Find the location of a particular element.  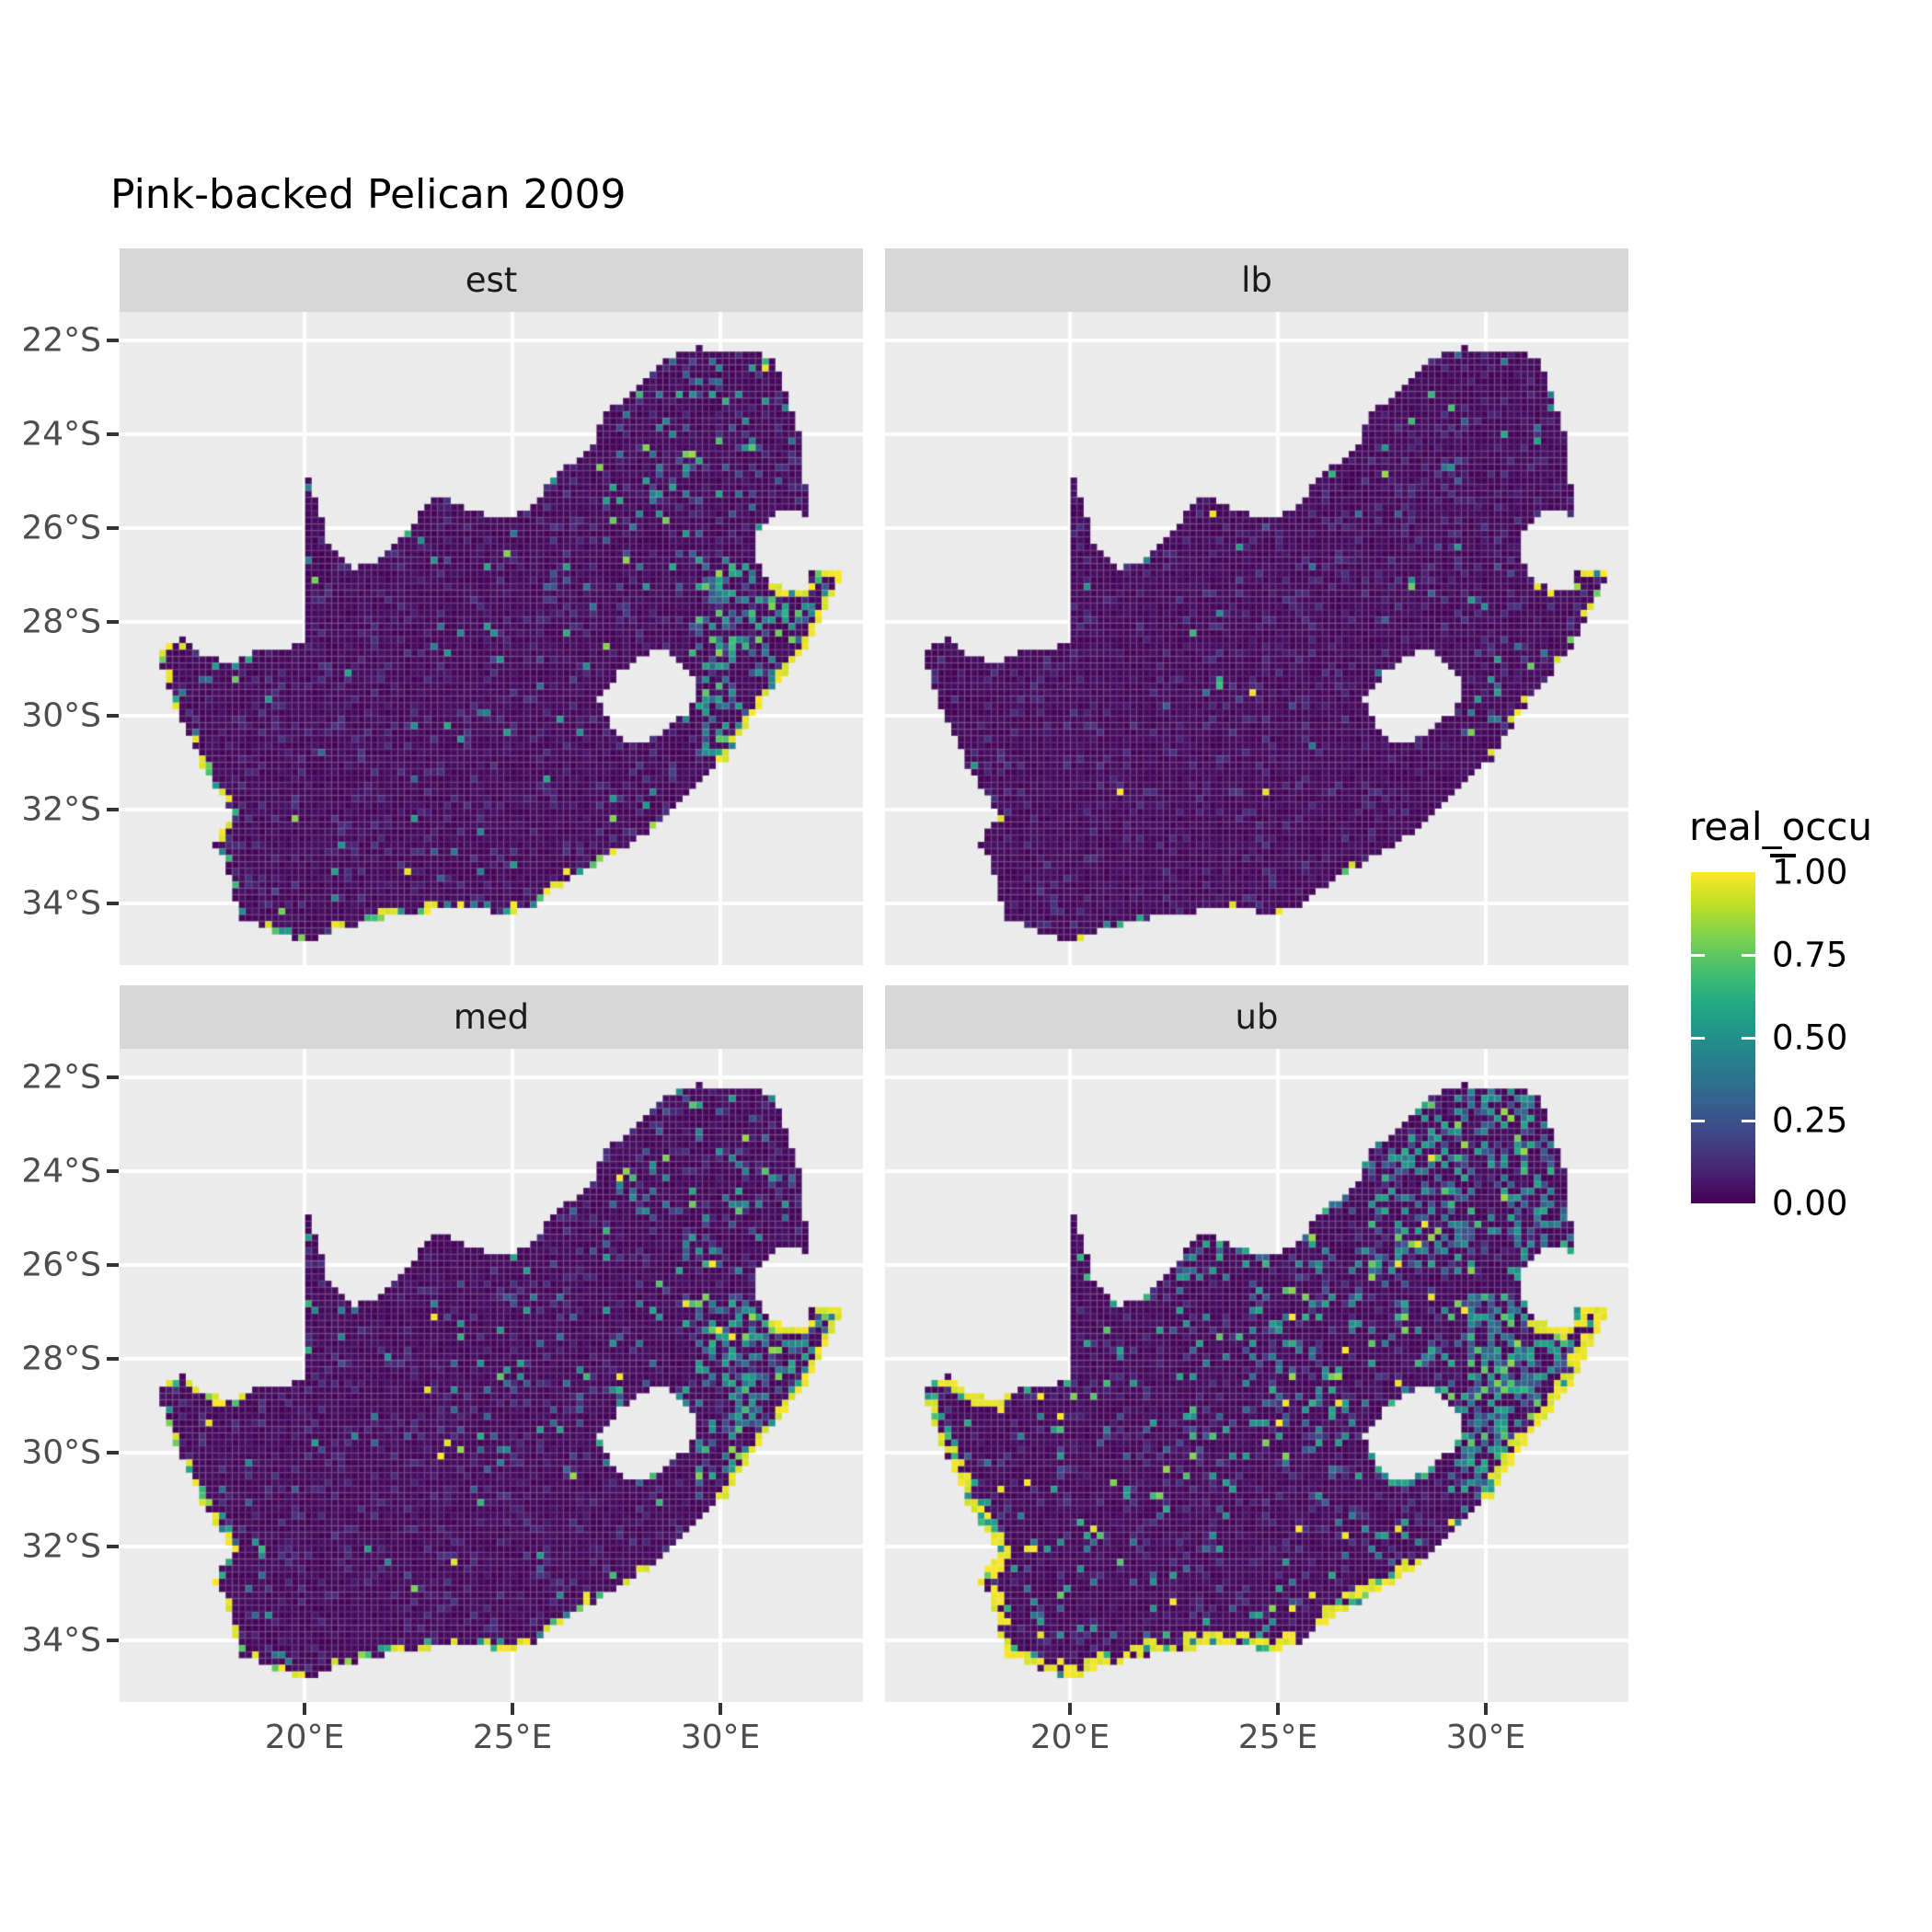

facet-strip-label-est: est is located at coordinates (492, 280).